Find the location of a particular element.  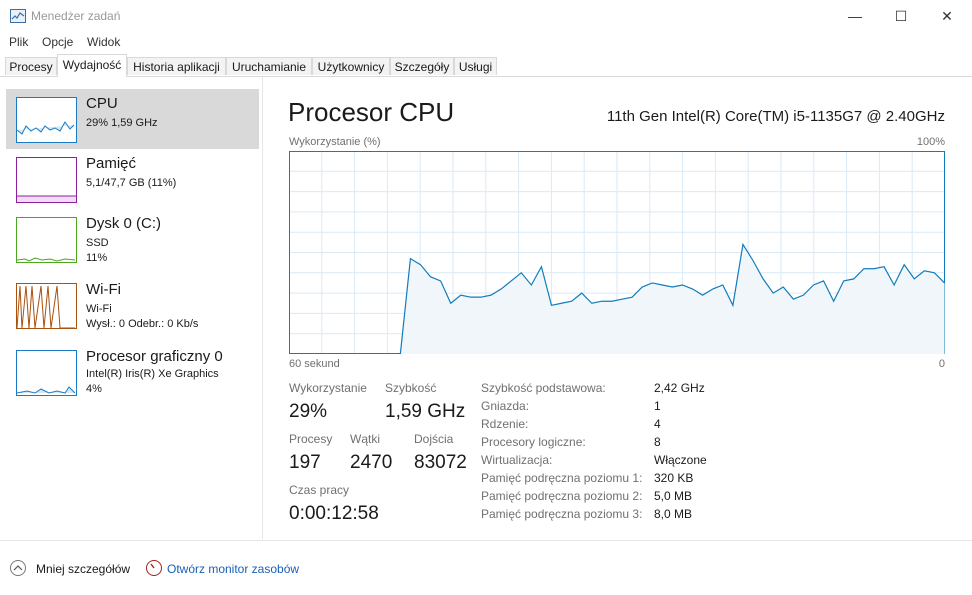

usage-value: 29% is located at coordinates (308, 411).